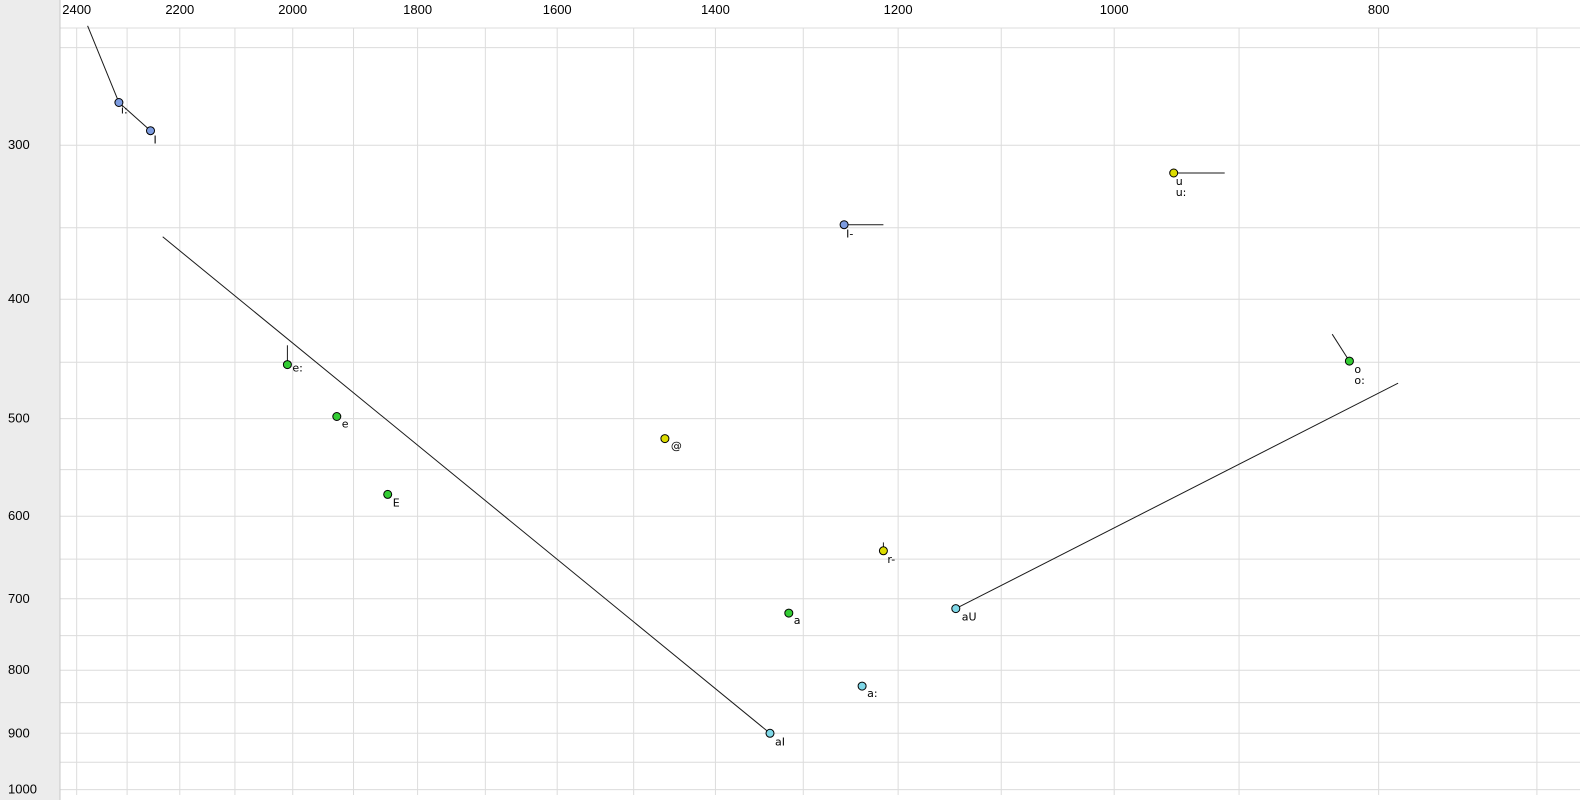 The image size is (1580, 800). What do you see at coordinates (19, 598) in the screenshot?
I see `y-axis-tick: 700` at bounding box center [19, 598].